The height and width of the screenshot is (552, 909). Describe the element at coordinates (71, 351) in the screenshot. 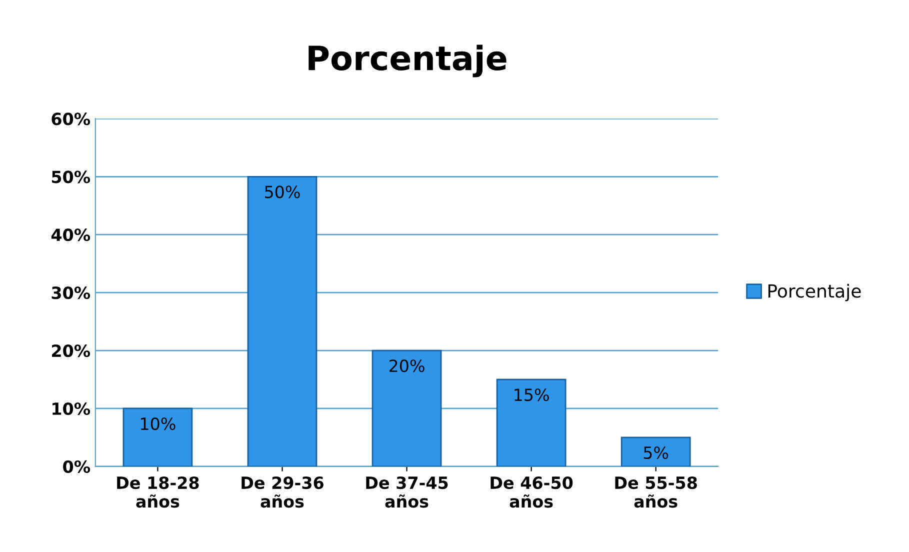

I see `y-tick-label: 20%` at that location.